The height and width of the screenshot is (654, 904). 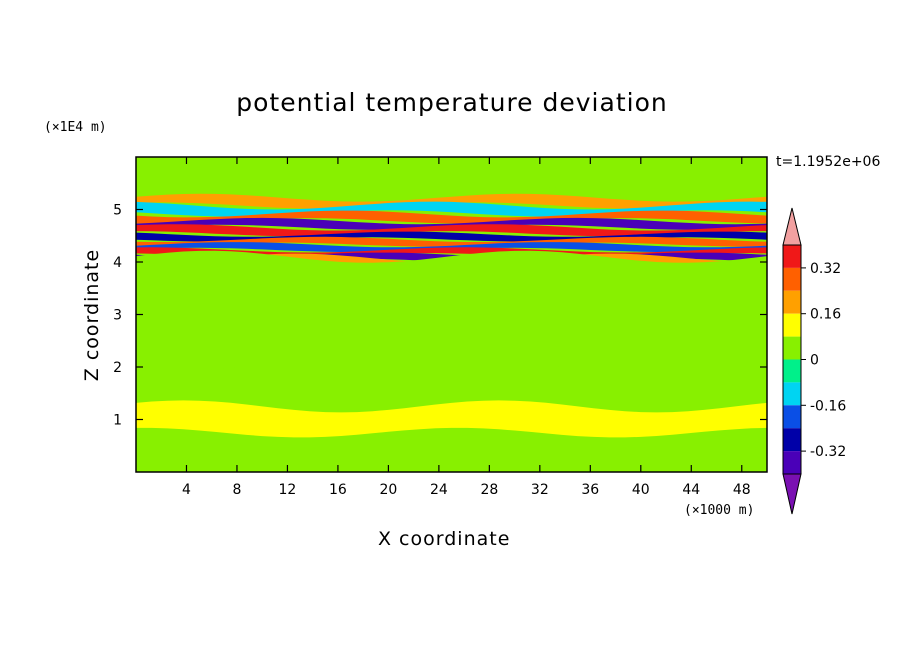 What do you see at coordinates (117, 421) in the screenshot?
I see `y-tick-label: 1` at bounding box center [117, 421].